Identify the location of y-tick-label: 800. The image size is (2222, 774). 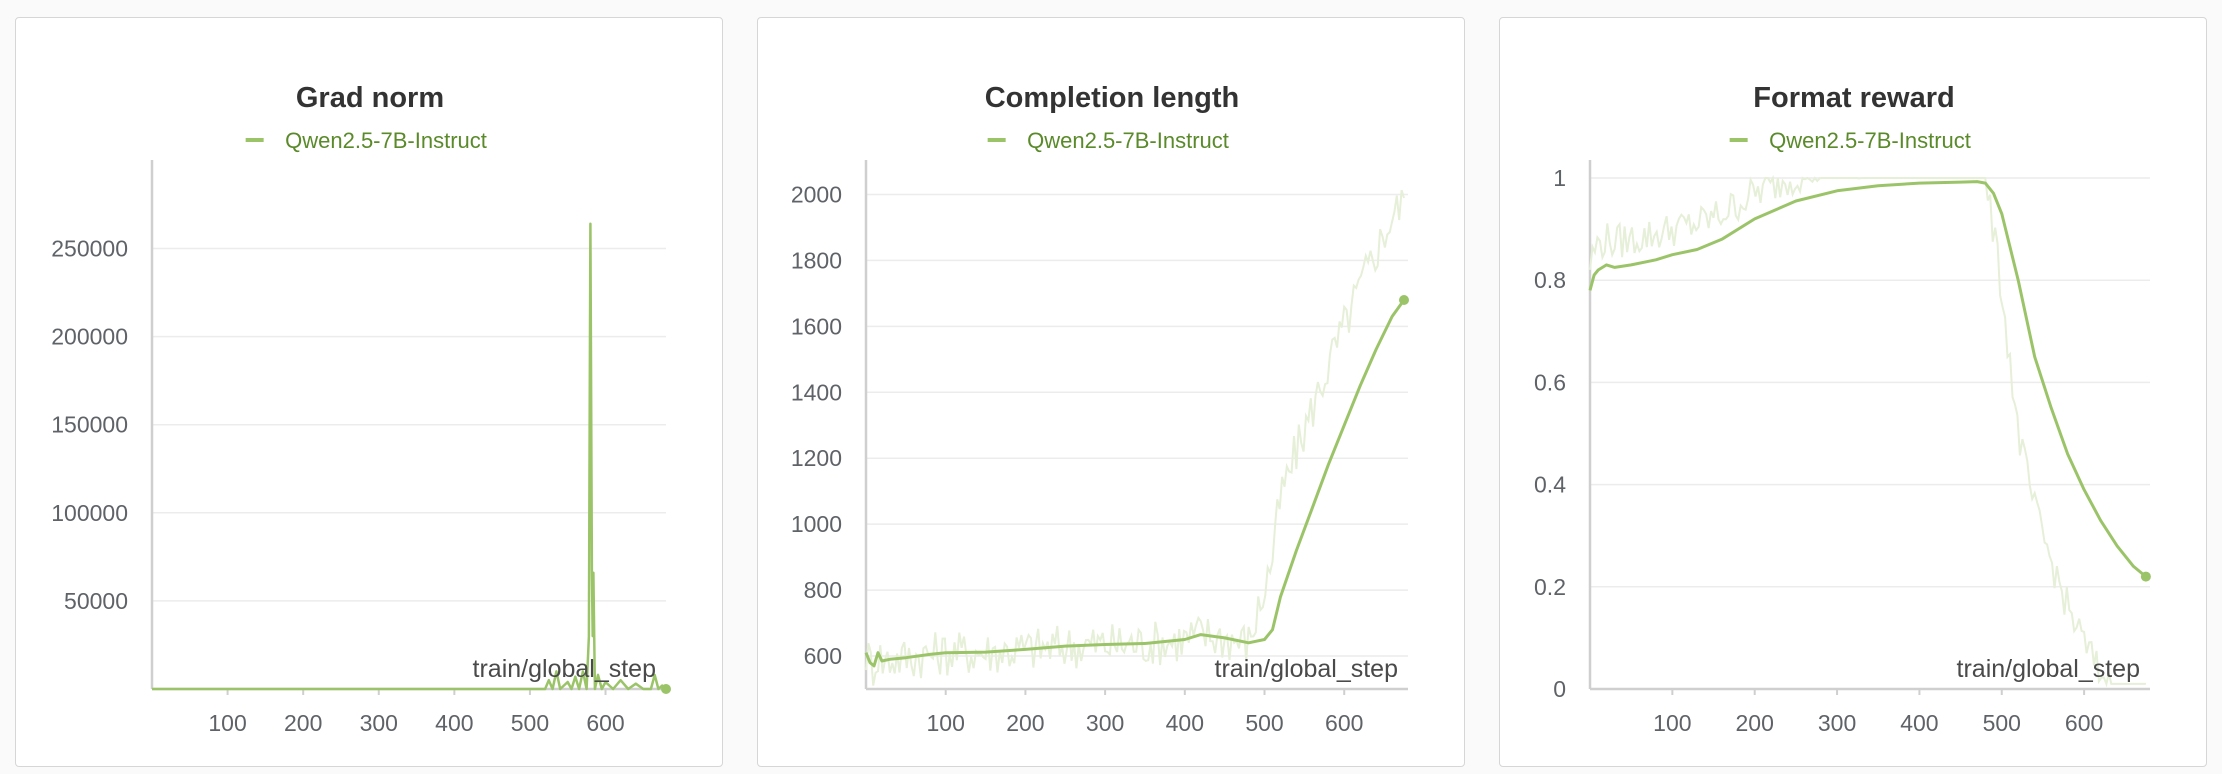
(823, 590).